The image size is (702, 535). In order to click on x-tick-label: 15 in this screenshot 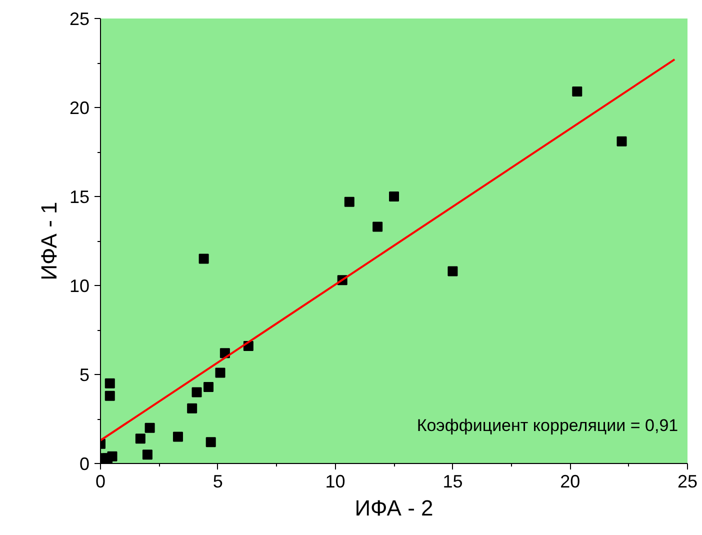, I will do `click(452, 482)`.